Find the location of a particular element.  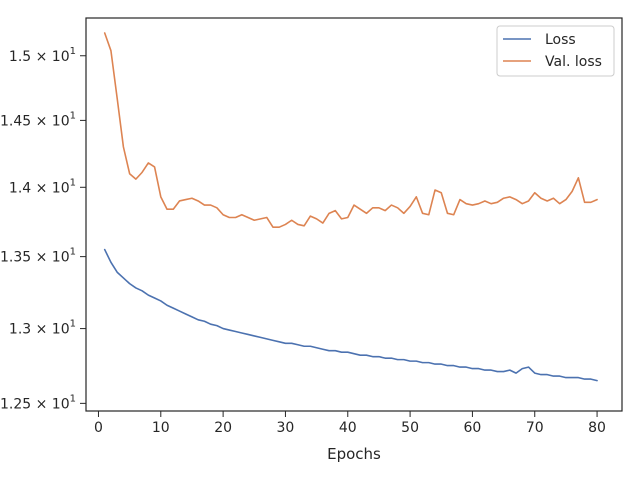

x-tick-label: 0 is located at coordinates (98, 428).